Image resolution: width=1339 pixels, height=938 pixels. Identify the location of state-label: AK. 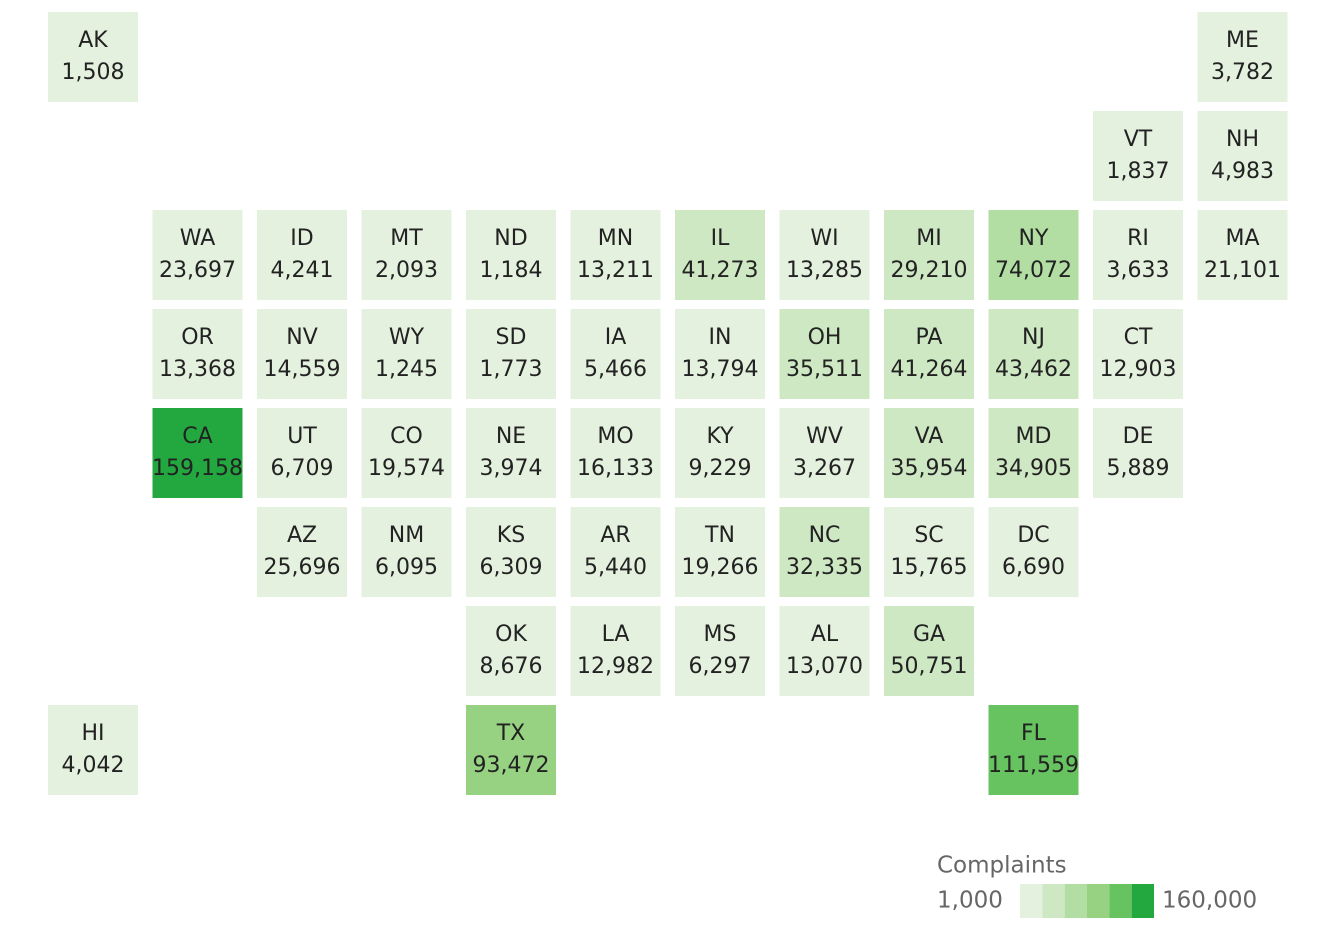
(93, 40).